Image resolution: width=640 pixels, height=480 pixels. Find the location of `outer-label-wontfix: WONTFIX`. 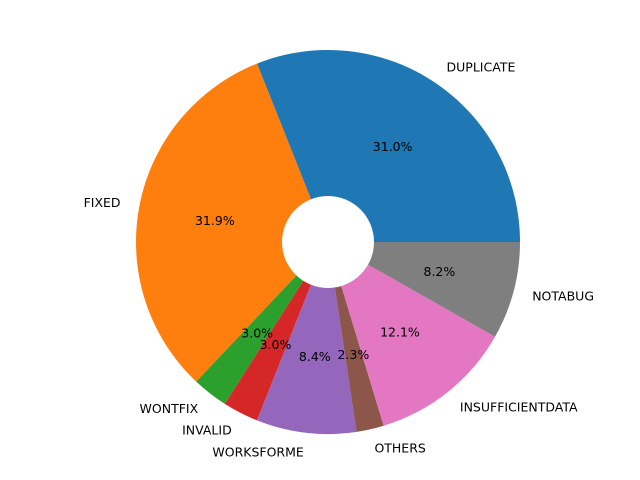

outer-label-wontfix: WONTFIX is located at coordinates (169, 408).